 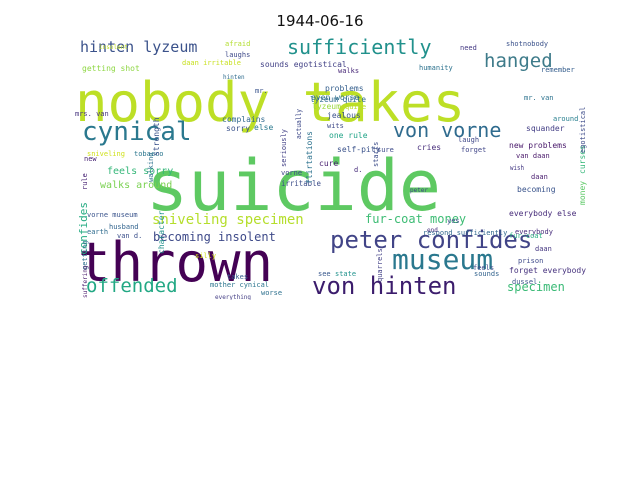 I want to click on word-else: else, so click(x=263, y=127).